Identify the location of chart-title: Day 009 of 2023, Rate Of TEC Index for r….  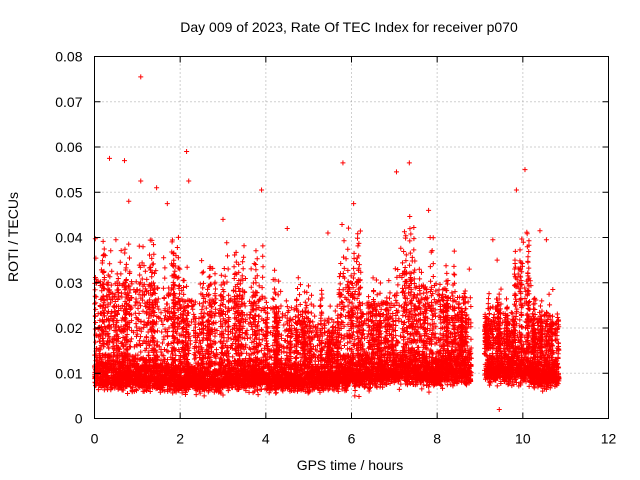
(349, 27).